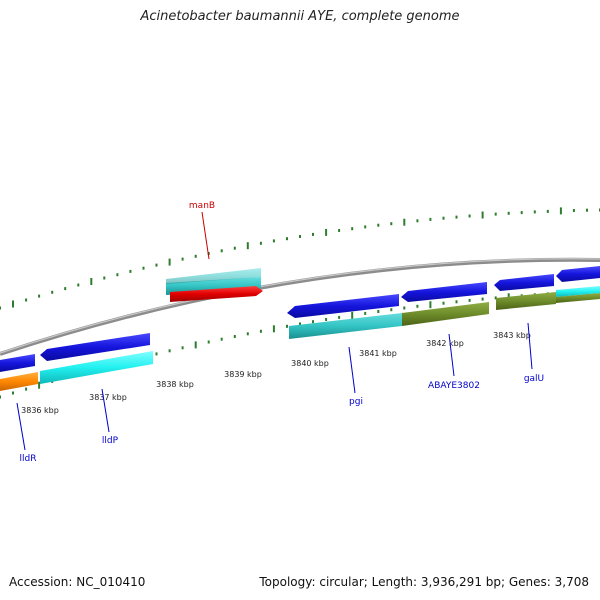 This screenshot has height=600, width=600. What do you see at coordinates (216, 294) in the screenshot?
I see `cds-manB-arrow` at bounding box center [216, 294].